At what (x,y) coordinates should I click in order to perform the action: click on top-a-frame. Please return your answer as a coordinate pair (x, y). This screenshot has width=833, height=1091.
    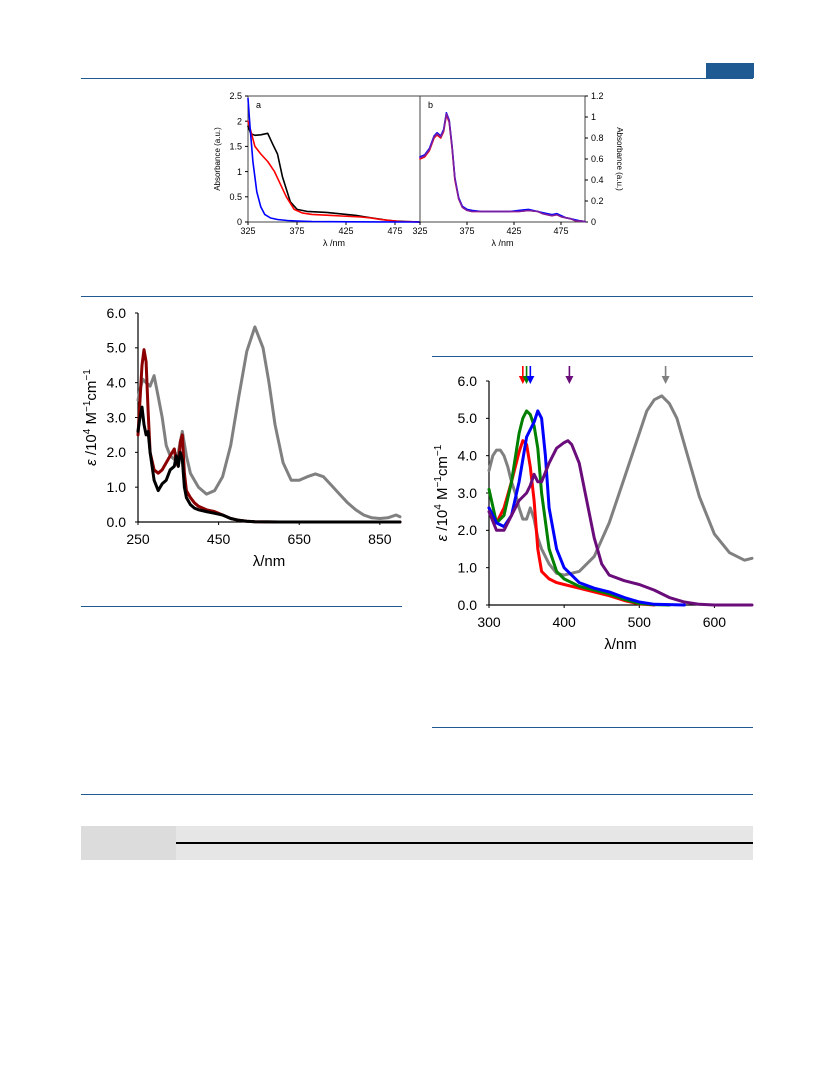
    Looking at the image, I should click on (334, 159).